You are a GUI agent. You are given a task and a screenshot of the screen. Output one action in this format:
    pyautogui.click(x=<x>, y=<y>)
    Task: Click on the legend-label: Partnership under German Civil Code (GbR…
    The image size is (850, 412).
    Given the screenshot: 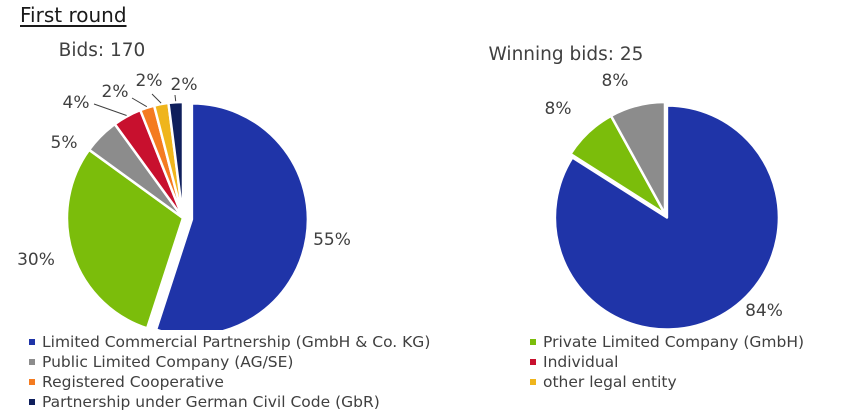 What is the action you would take?
    pyautogui.click(x=211, y=401)
    